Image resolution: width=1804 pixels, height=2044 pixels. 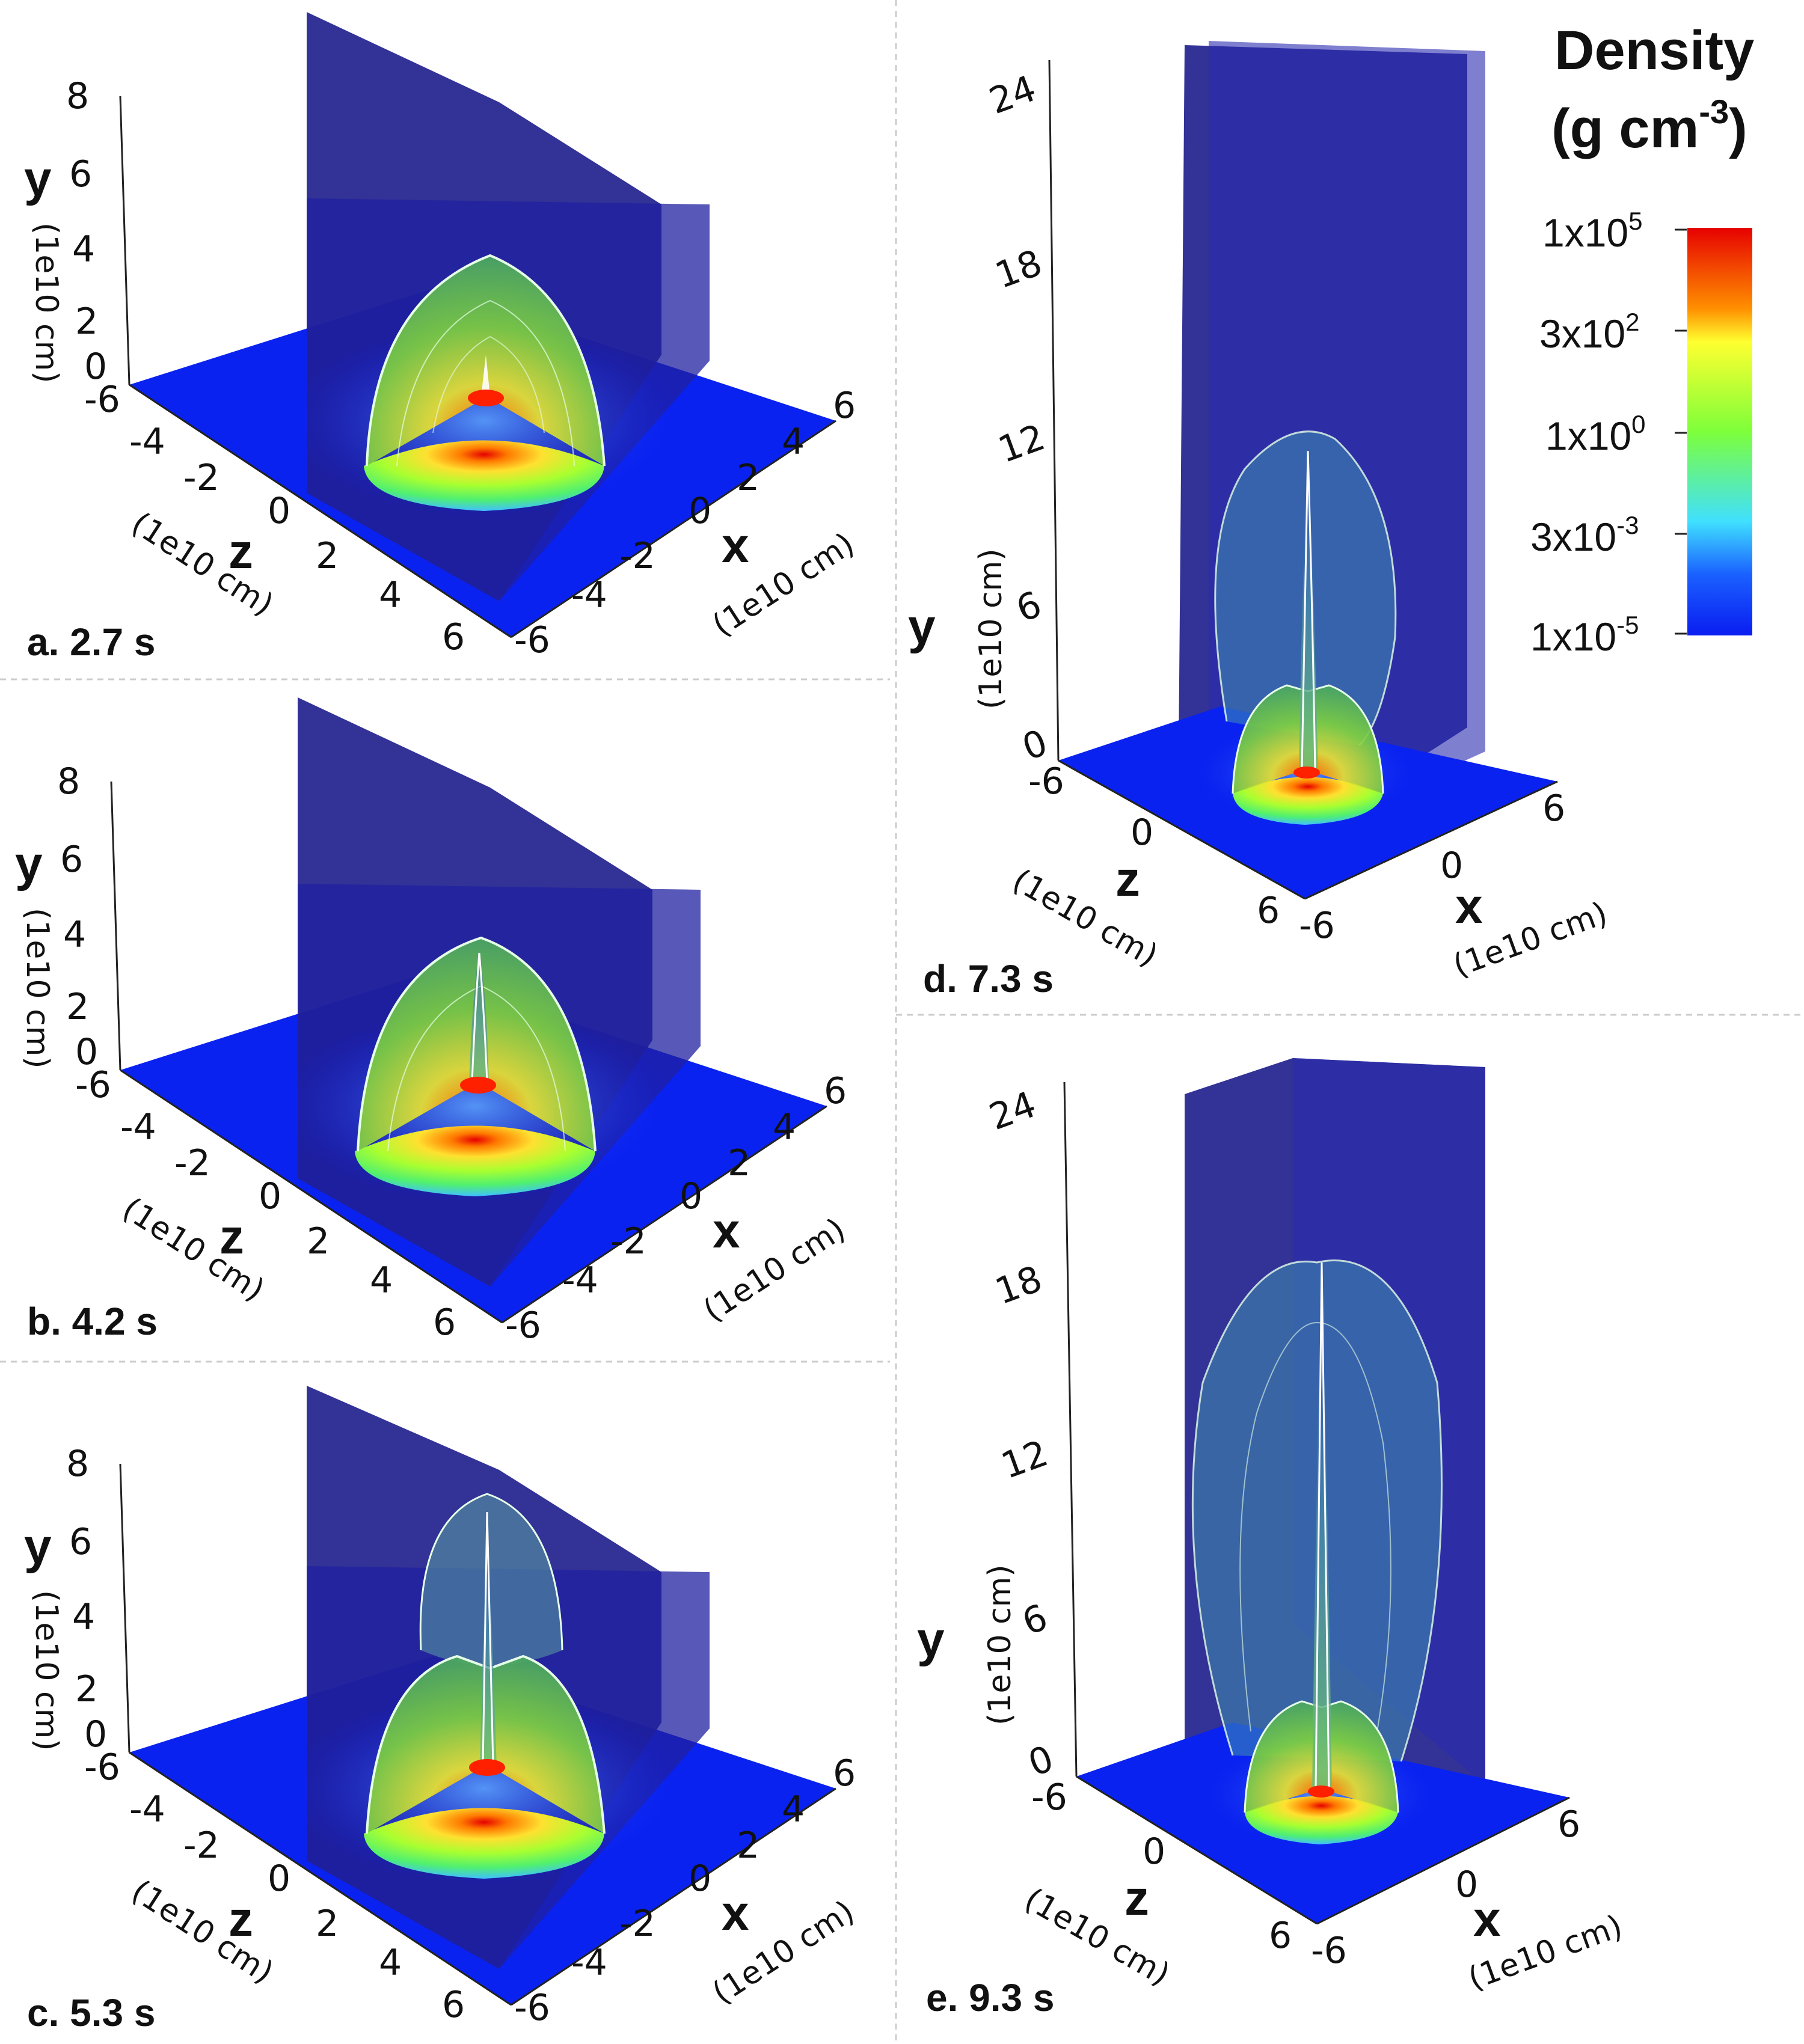 What do you see at coordinates (748, 478) in the screenshot?
I see `x-tick-label: 2` at bounding box center [748, 478].